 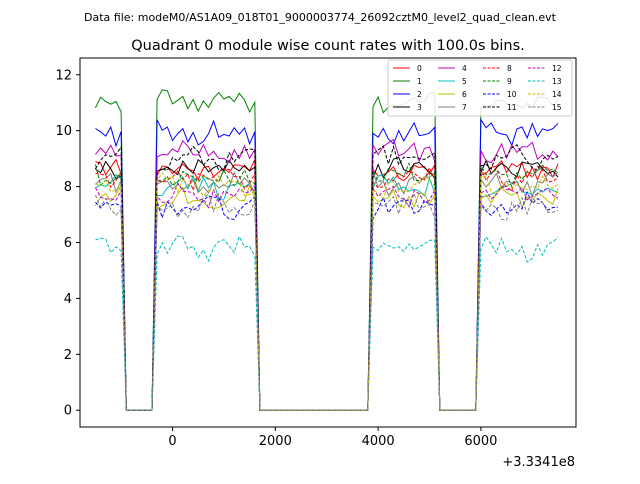 I want to click on legend-label-12: 12, so click(x=557, y=68).